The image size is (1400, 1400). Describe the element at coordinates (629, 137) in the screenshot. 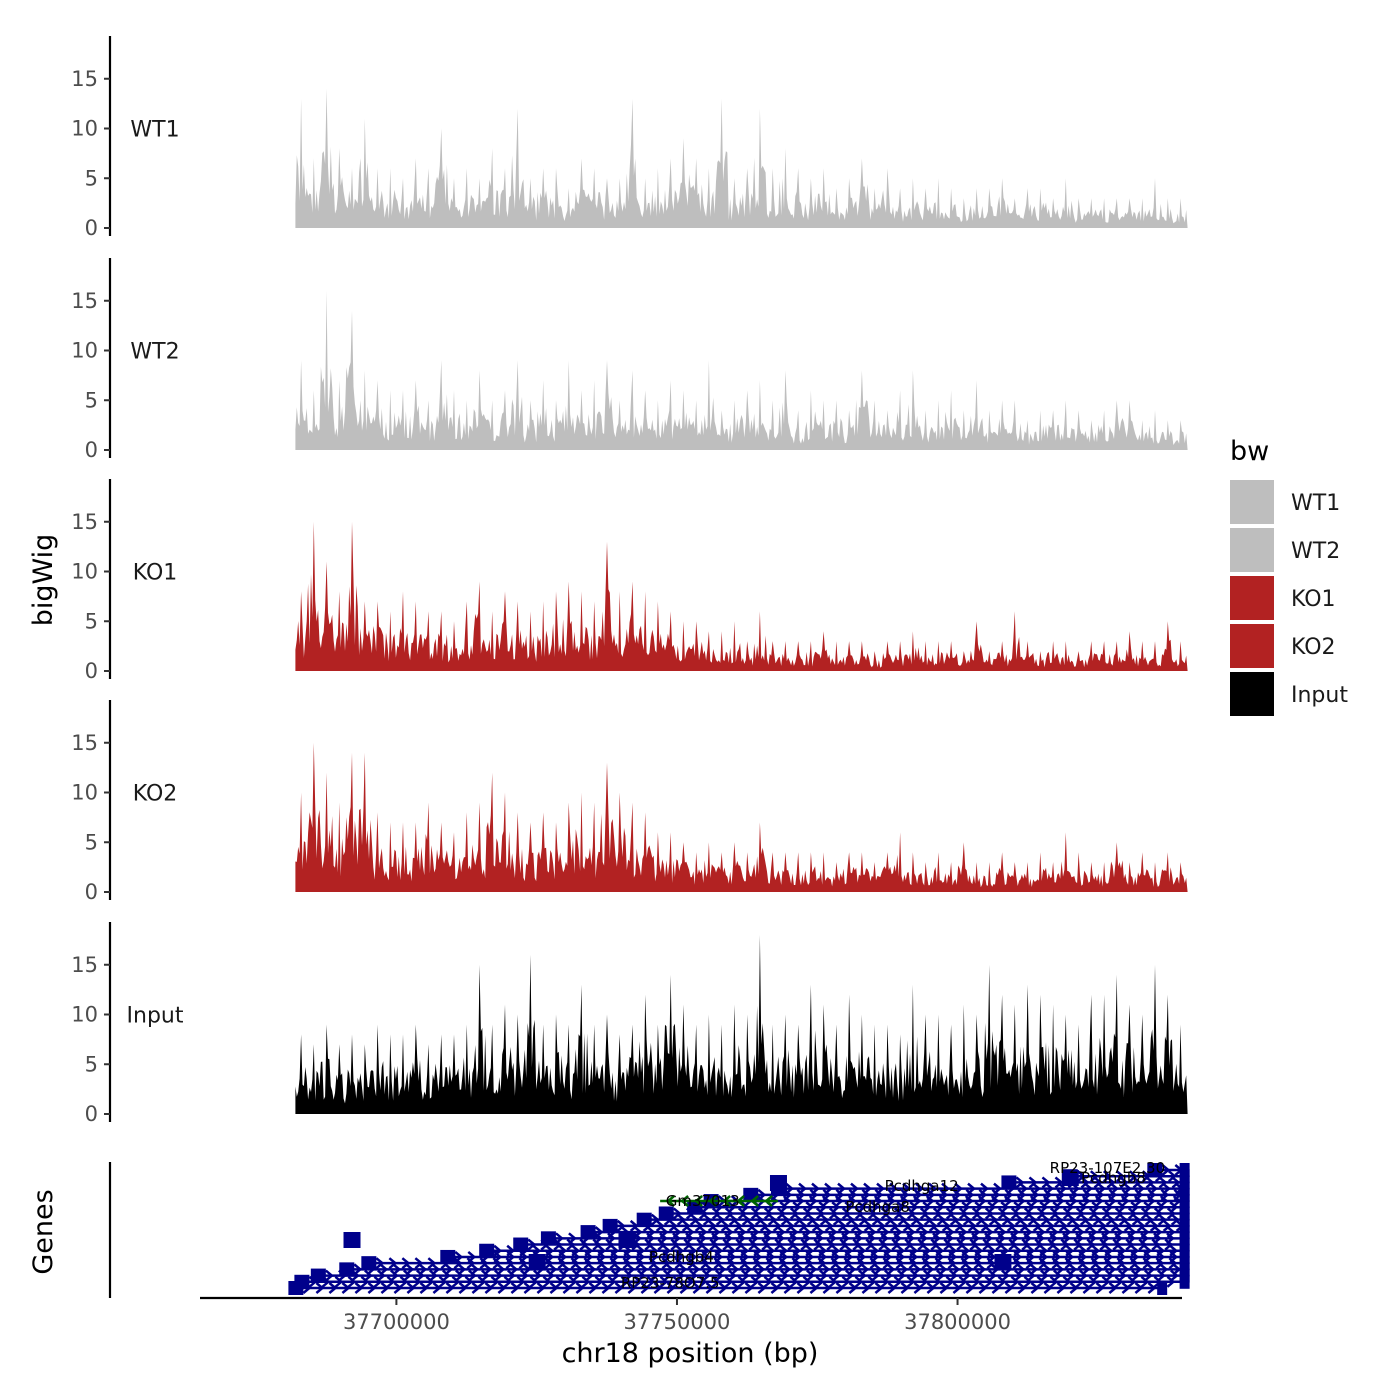

I see `track-wt1: 0 5 10 15 WT1` at that location.